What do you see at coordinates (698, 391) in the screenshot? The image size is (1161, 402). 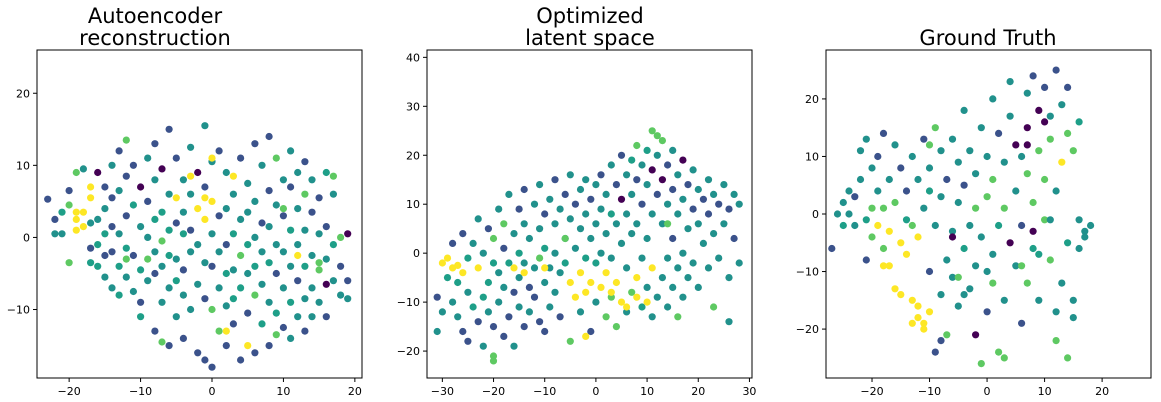 I see `x-tick-label: 20` at bounding box center [698, 391].